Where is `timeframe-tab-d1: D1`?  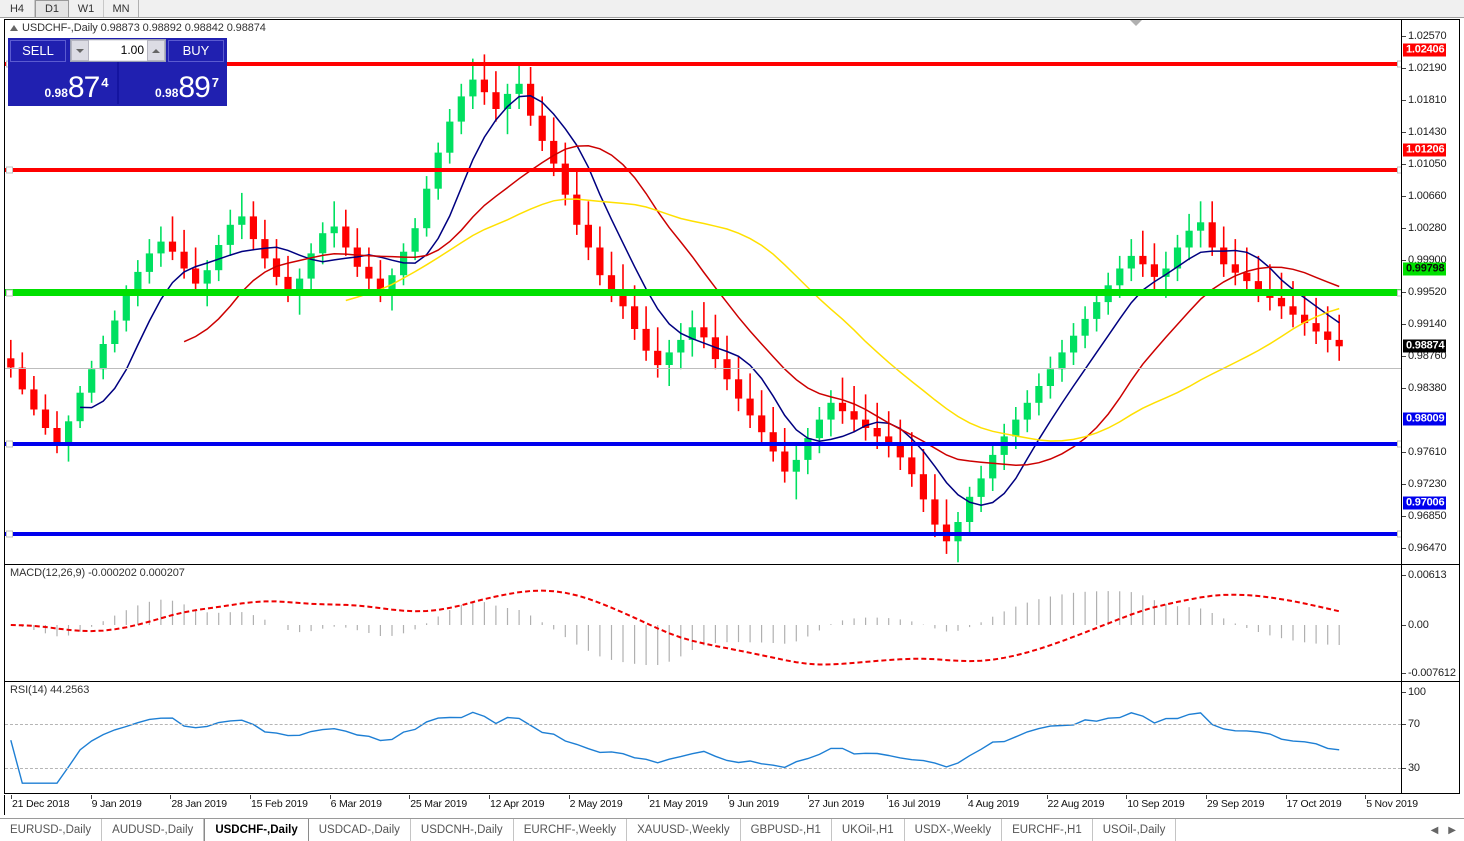 timeframe-tab-d1: D1 is located at coordinates (52, 8).